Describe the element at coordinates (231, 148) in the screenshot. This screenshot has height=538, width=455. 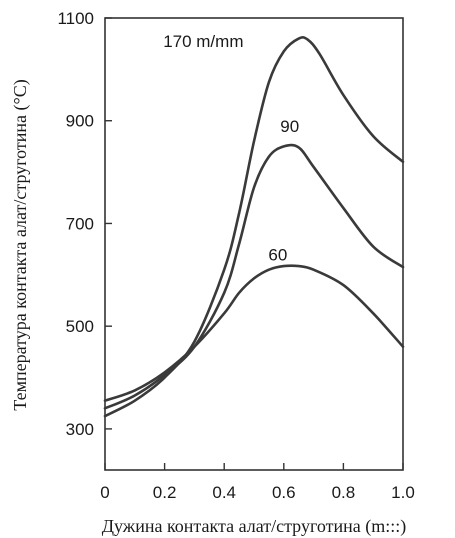
I see `series-label-group: 170 m/mm 90 60` at that location.